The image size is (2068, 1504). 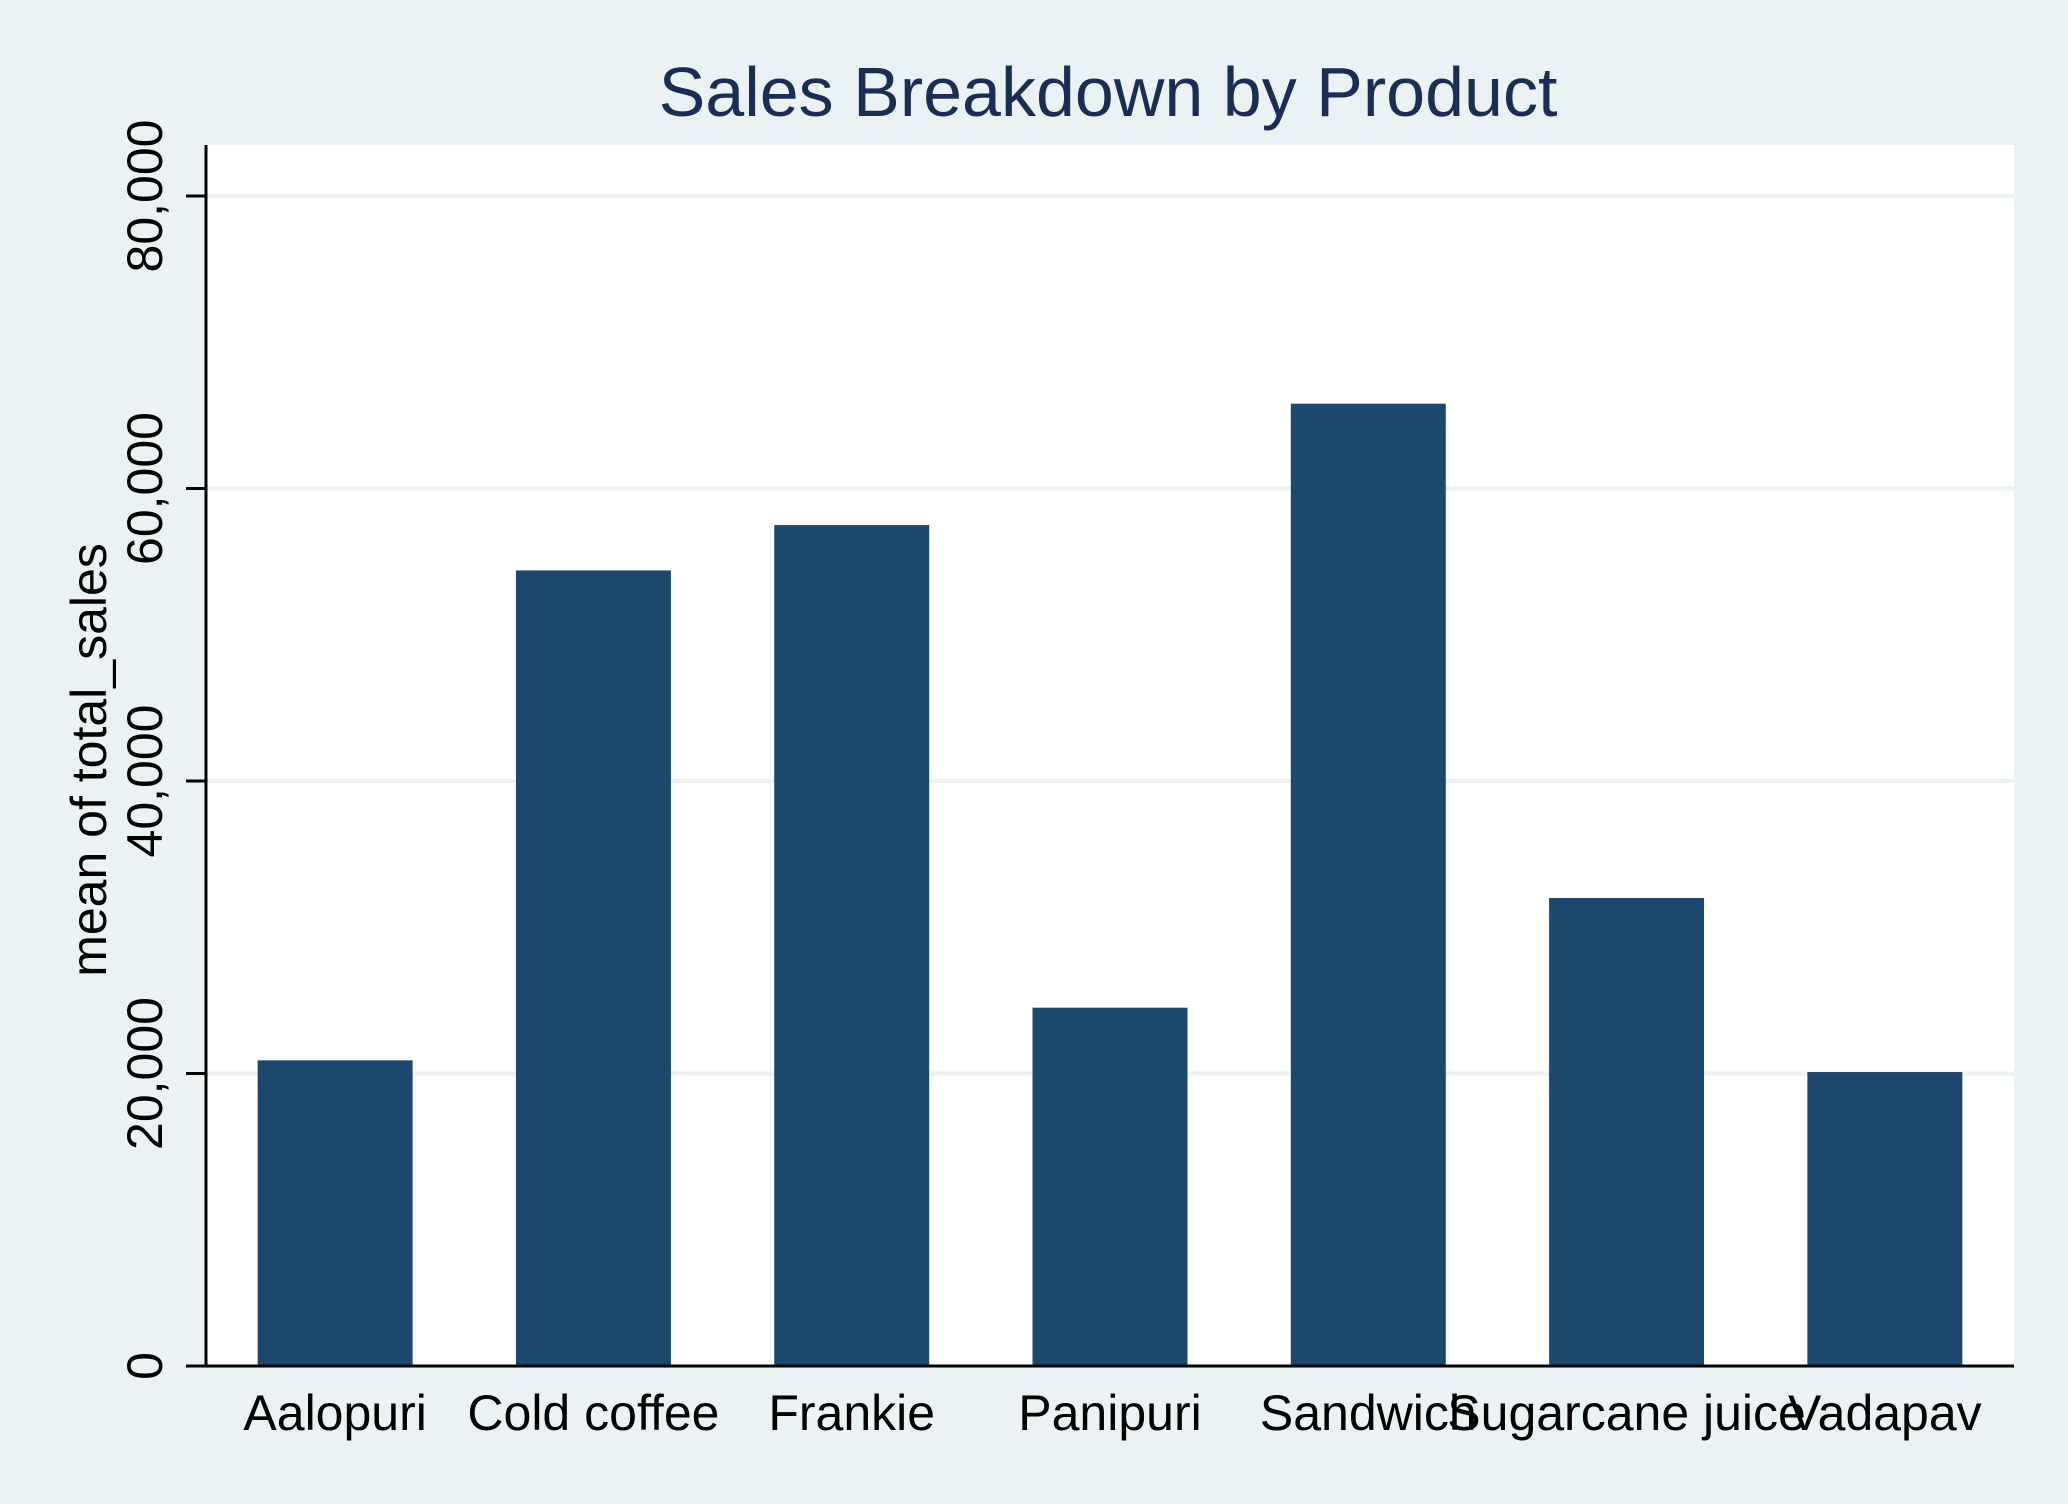 What do you see at coordinates (1368, 884) in the screenshot?
I see `bar-sandwich` at bounding box center [1368, 884].